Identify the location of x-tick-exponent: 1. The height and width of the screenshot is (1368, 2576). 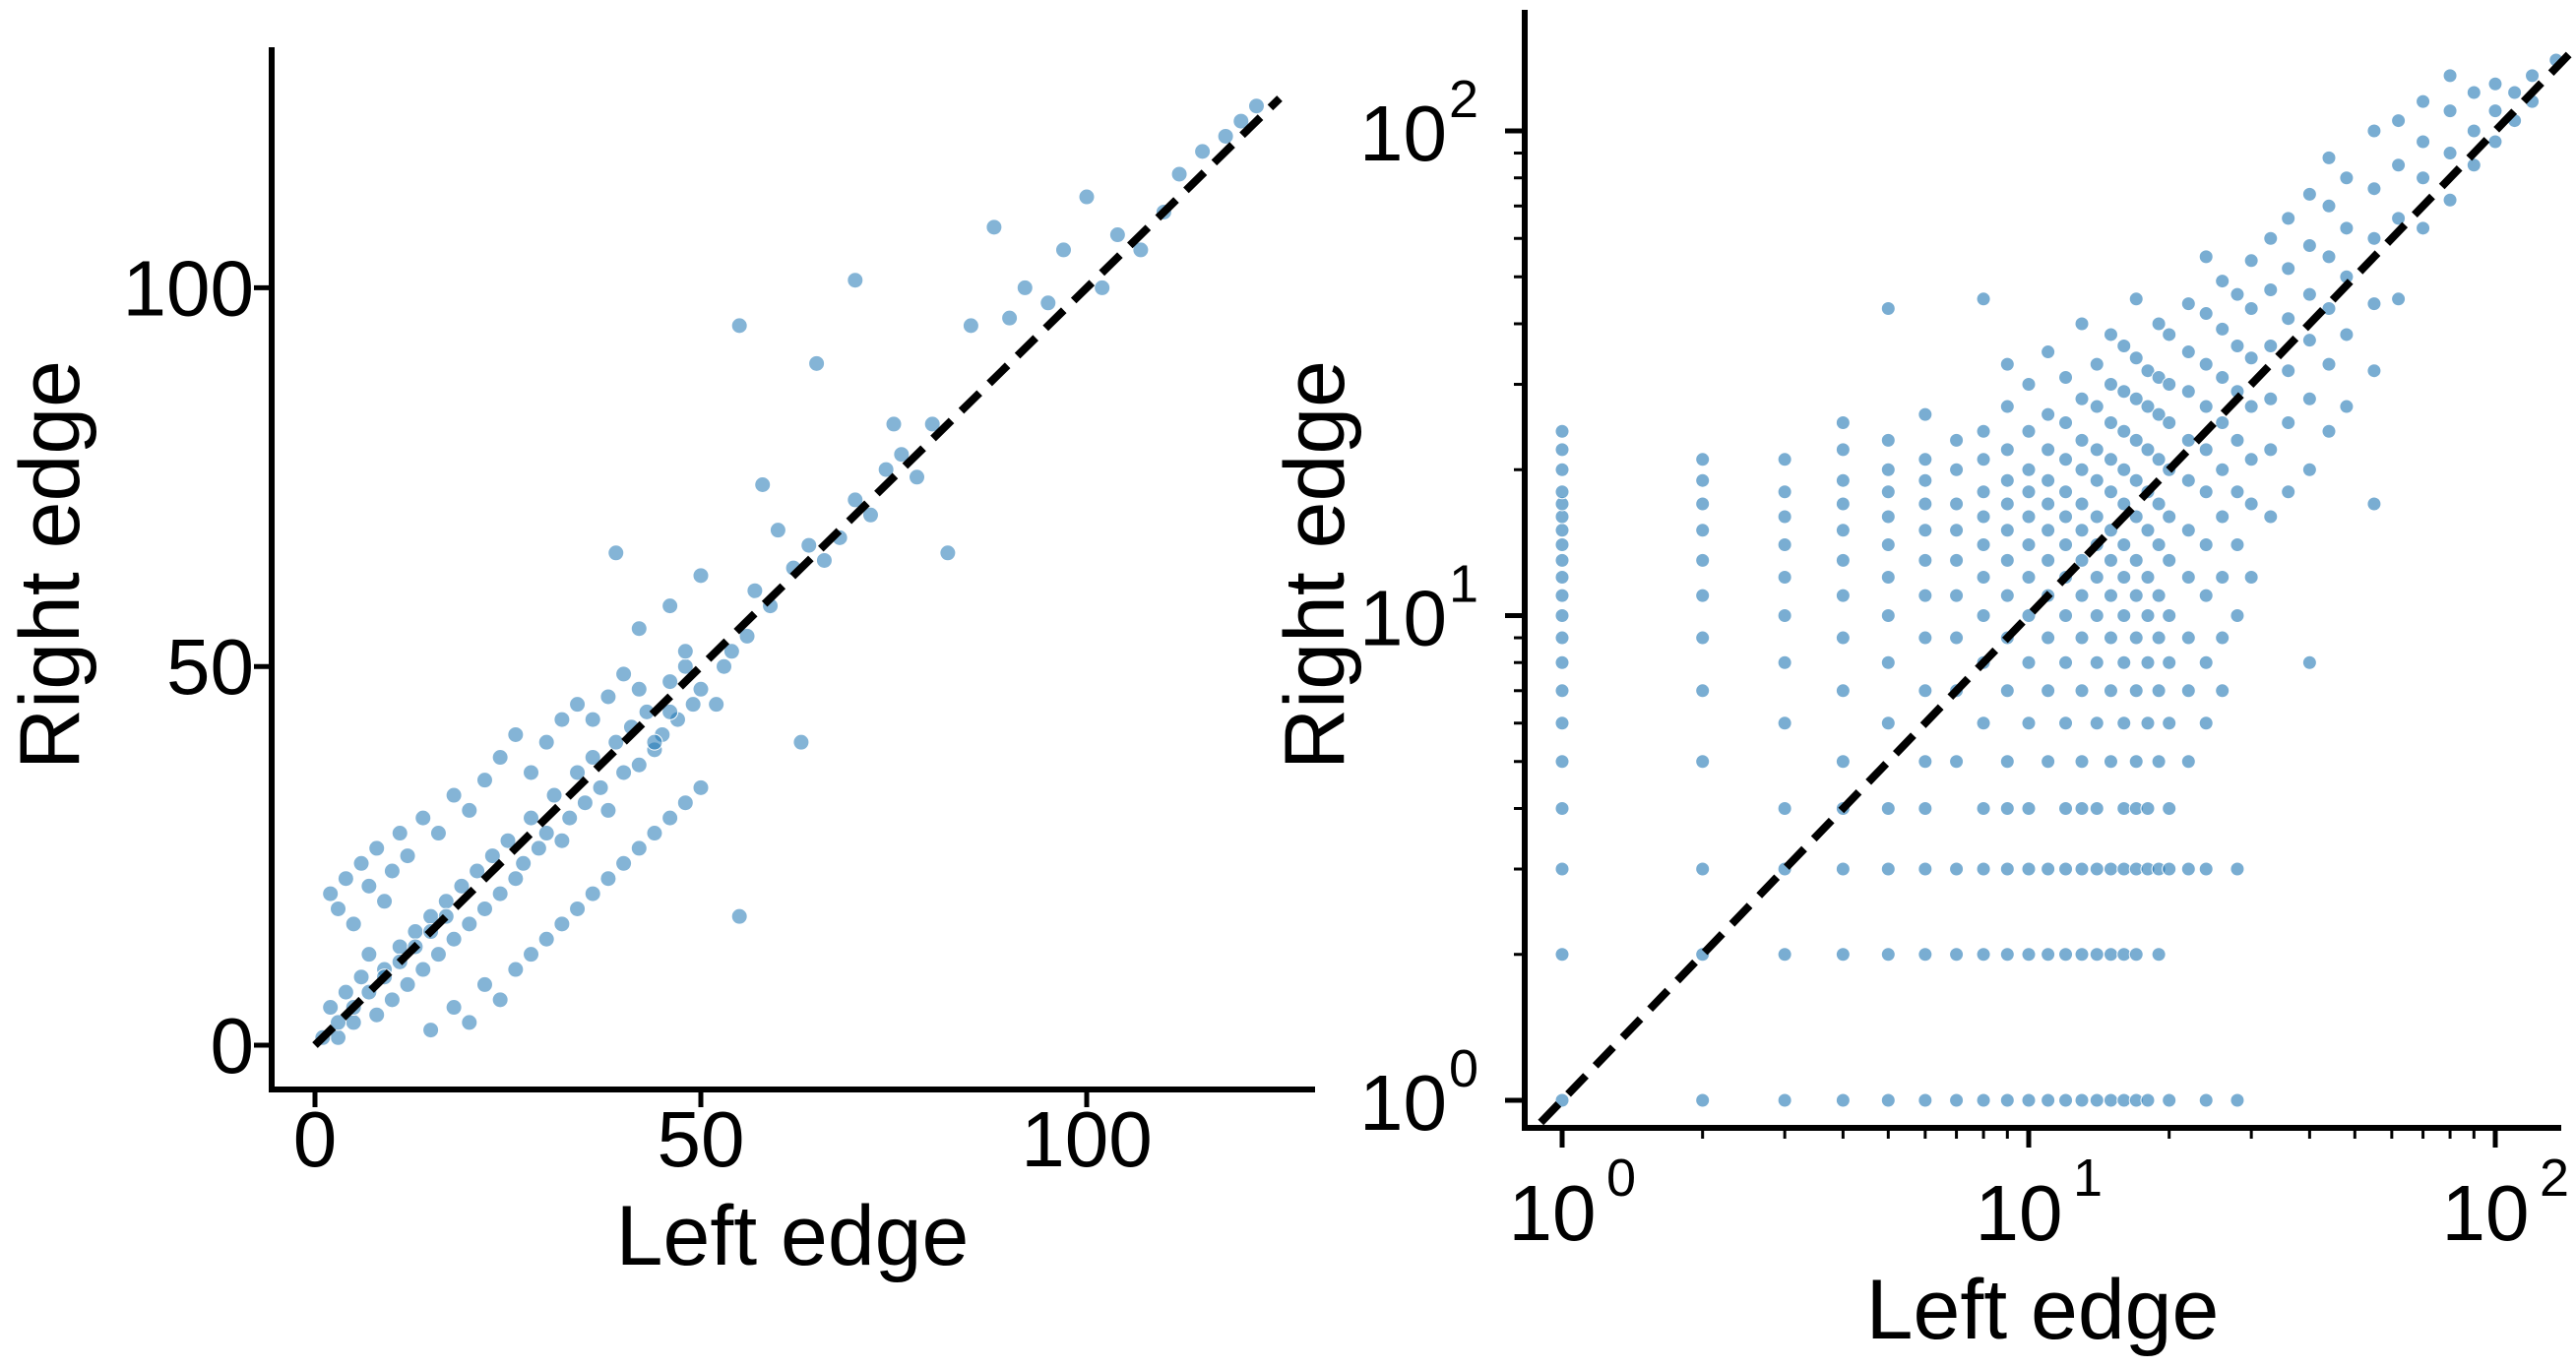
(2088, 1178).